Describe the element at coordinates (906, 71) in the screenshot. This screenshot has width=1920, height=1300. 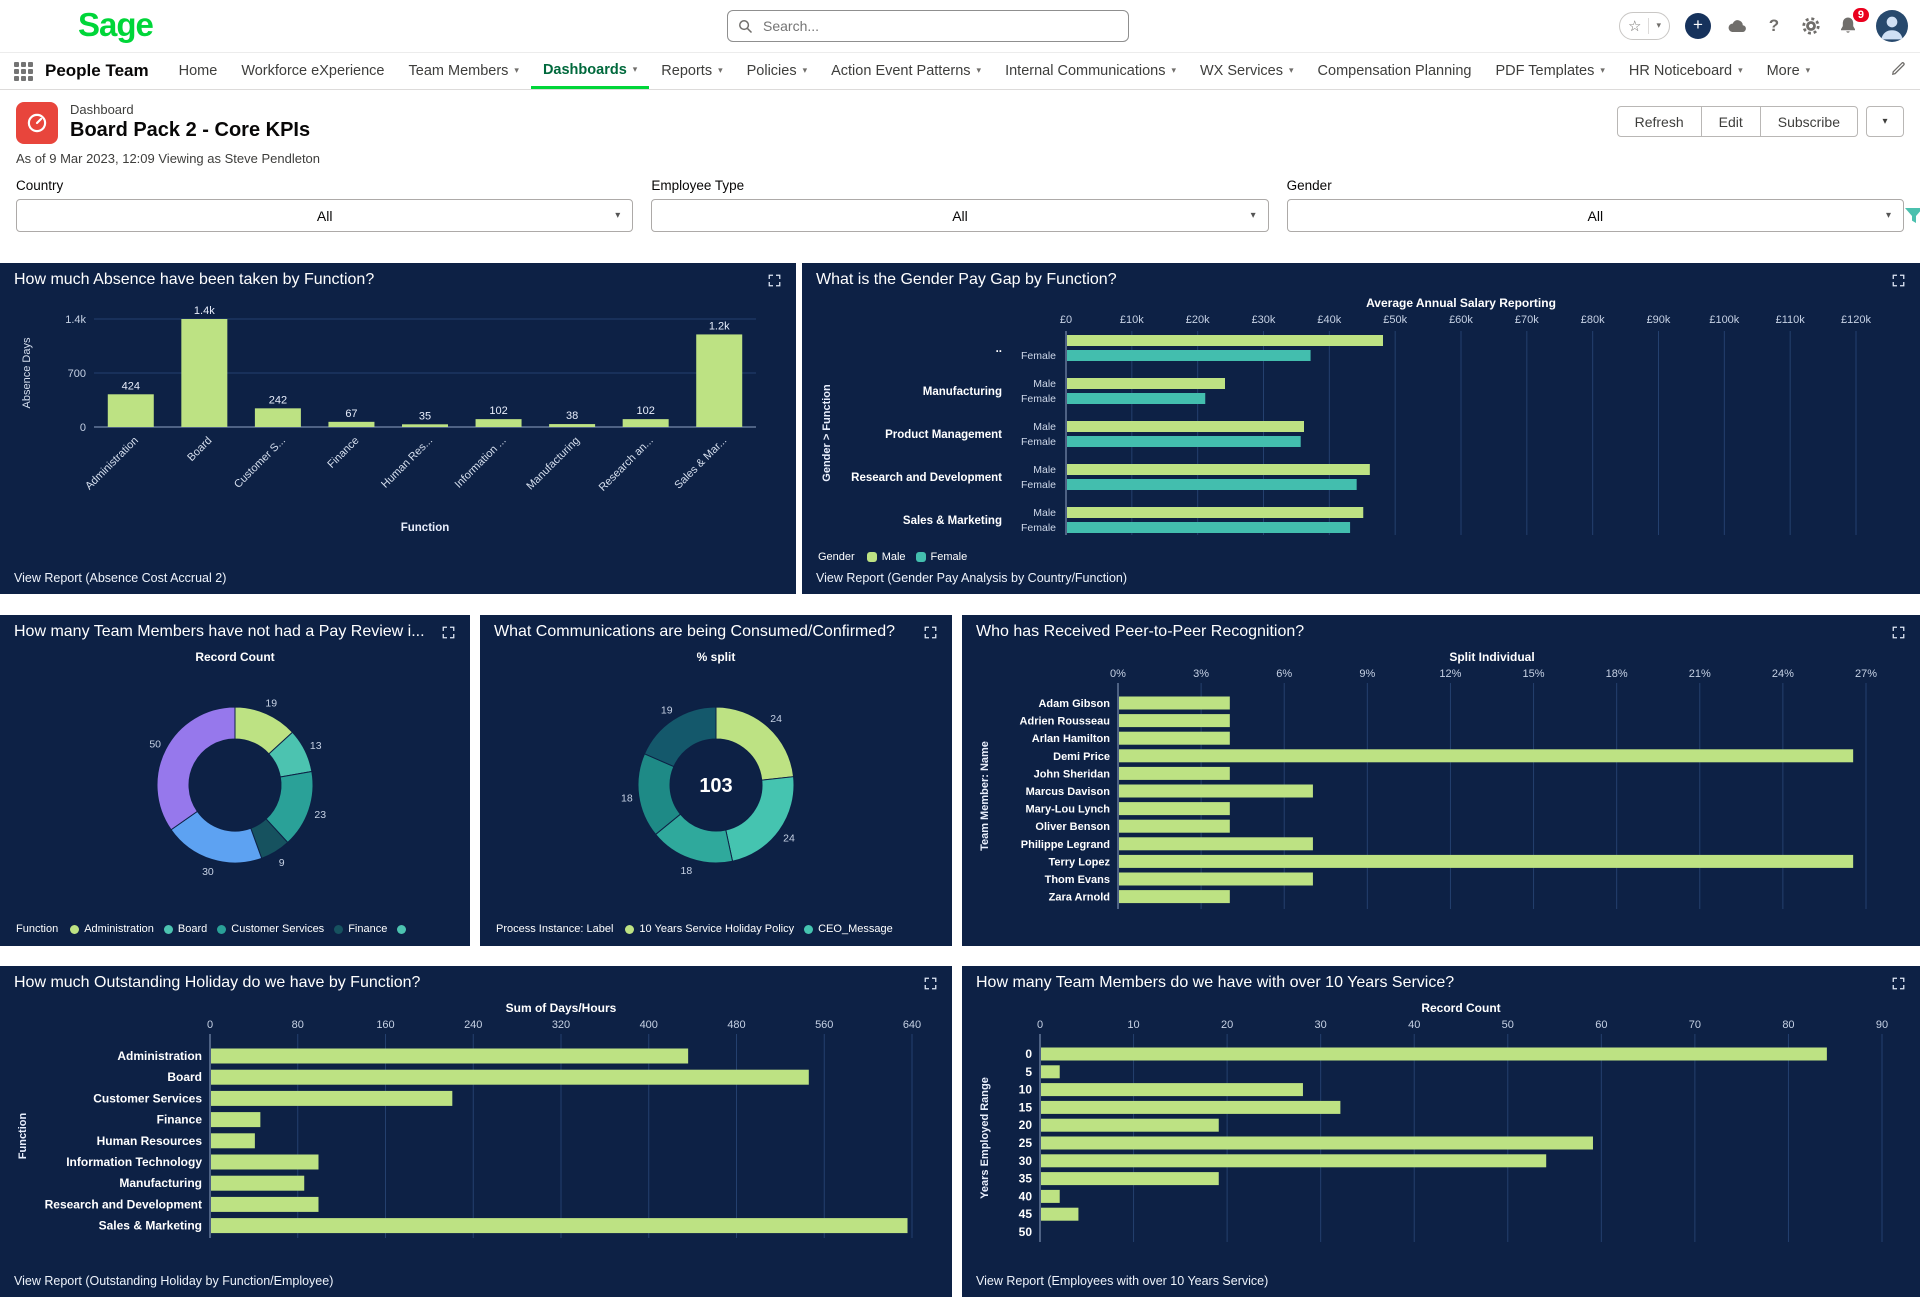
I see `nav-tab-action-event-patterns: Action Event Patterns ▾` at that location.